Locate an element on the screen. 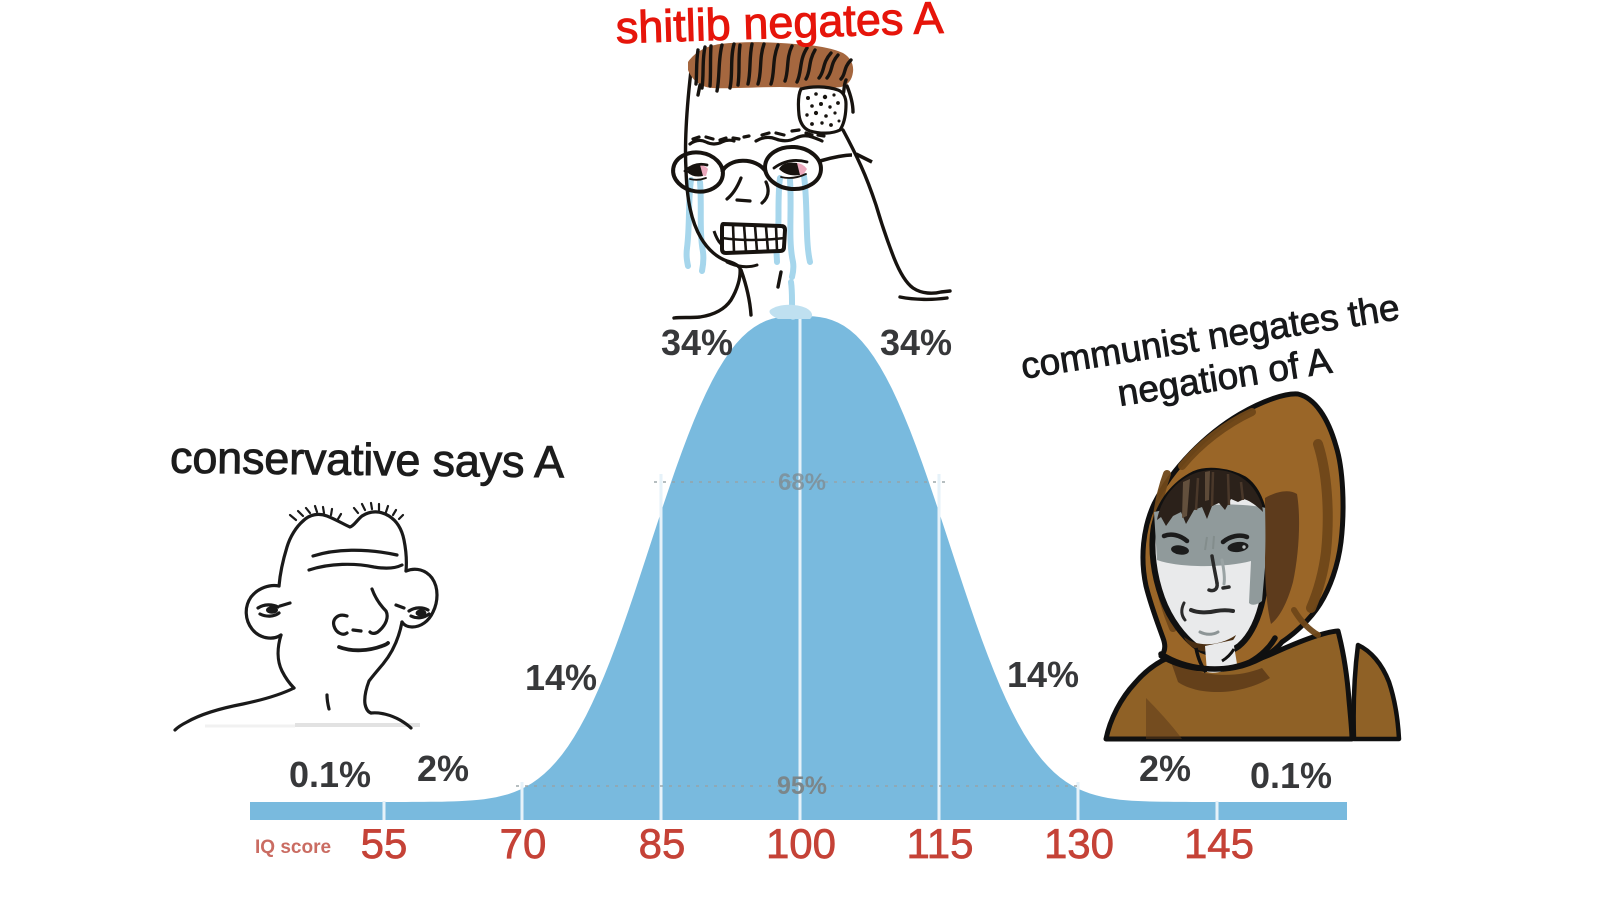 Image resolution: width=1600 pixels, height=900 pixels. svg-text: 115 is located at coordinates (940, 843).